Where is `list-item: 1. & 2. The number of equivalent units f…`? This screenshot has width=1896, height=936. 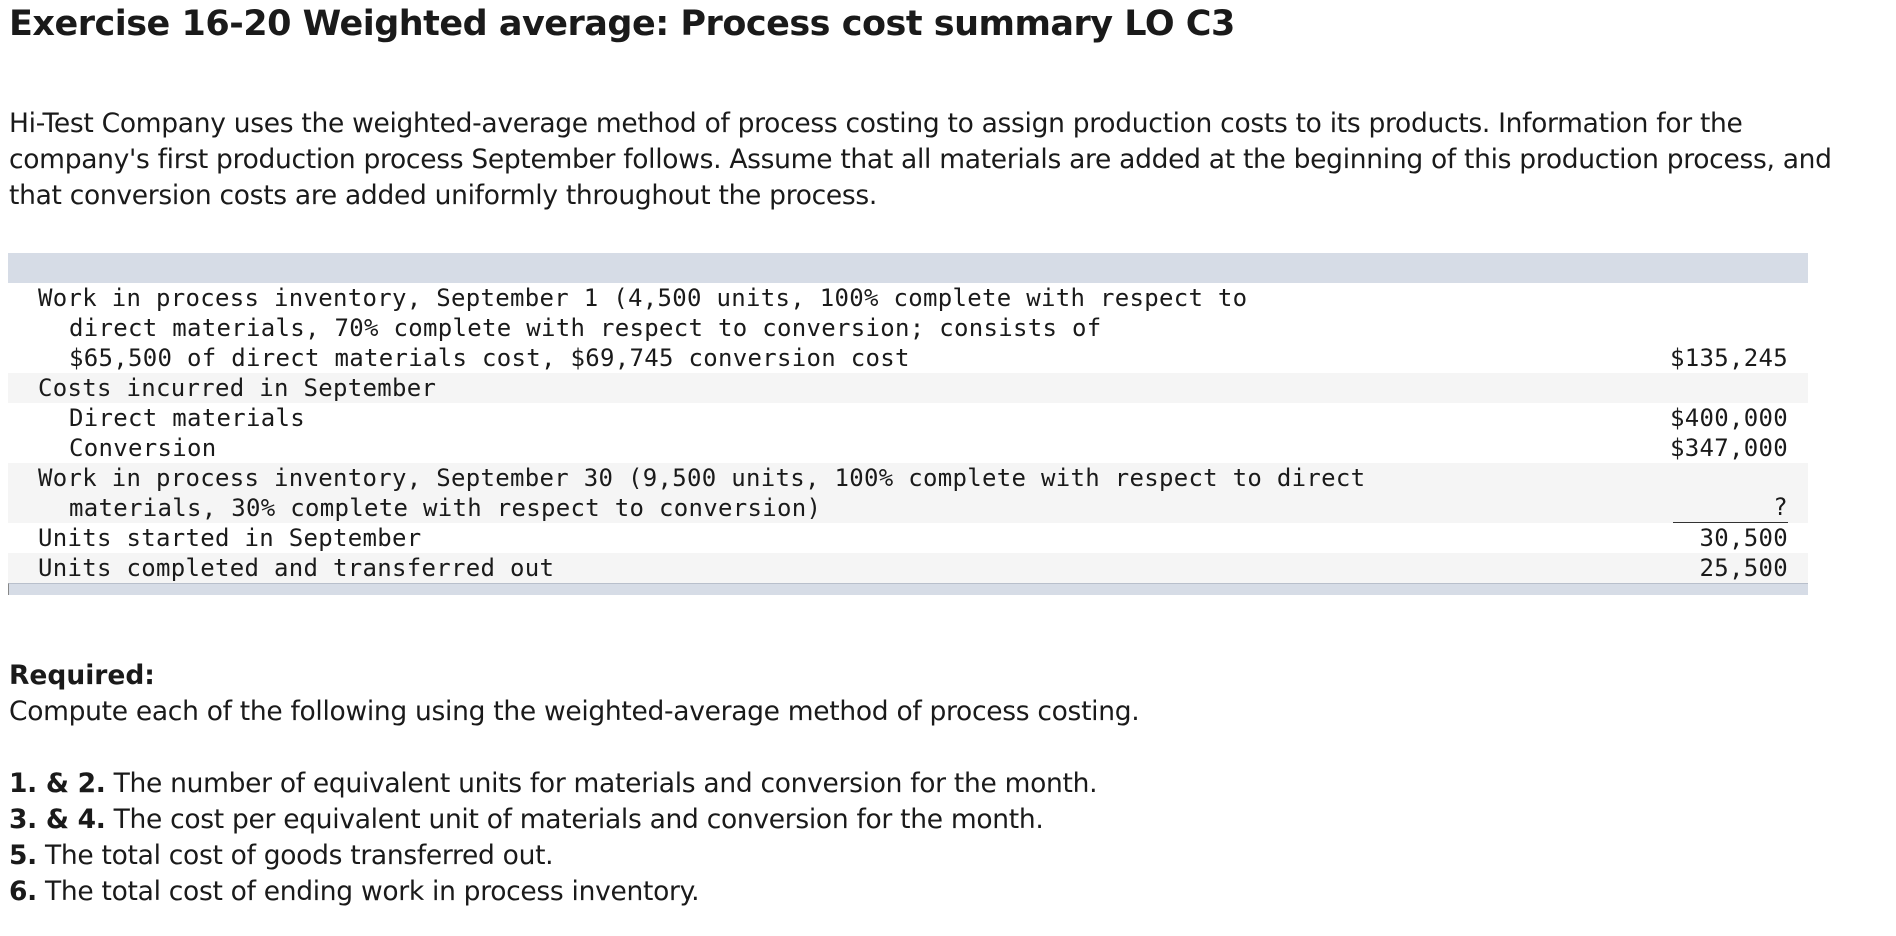 list-item: 1. & 2. The number of equivalent units f… is located at coordinates (553, 783).